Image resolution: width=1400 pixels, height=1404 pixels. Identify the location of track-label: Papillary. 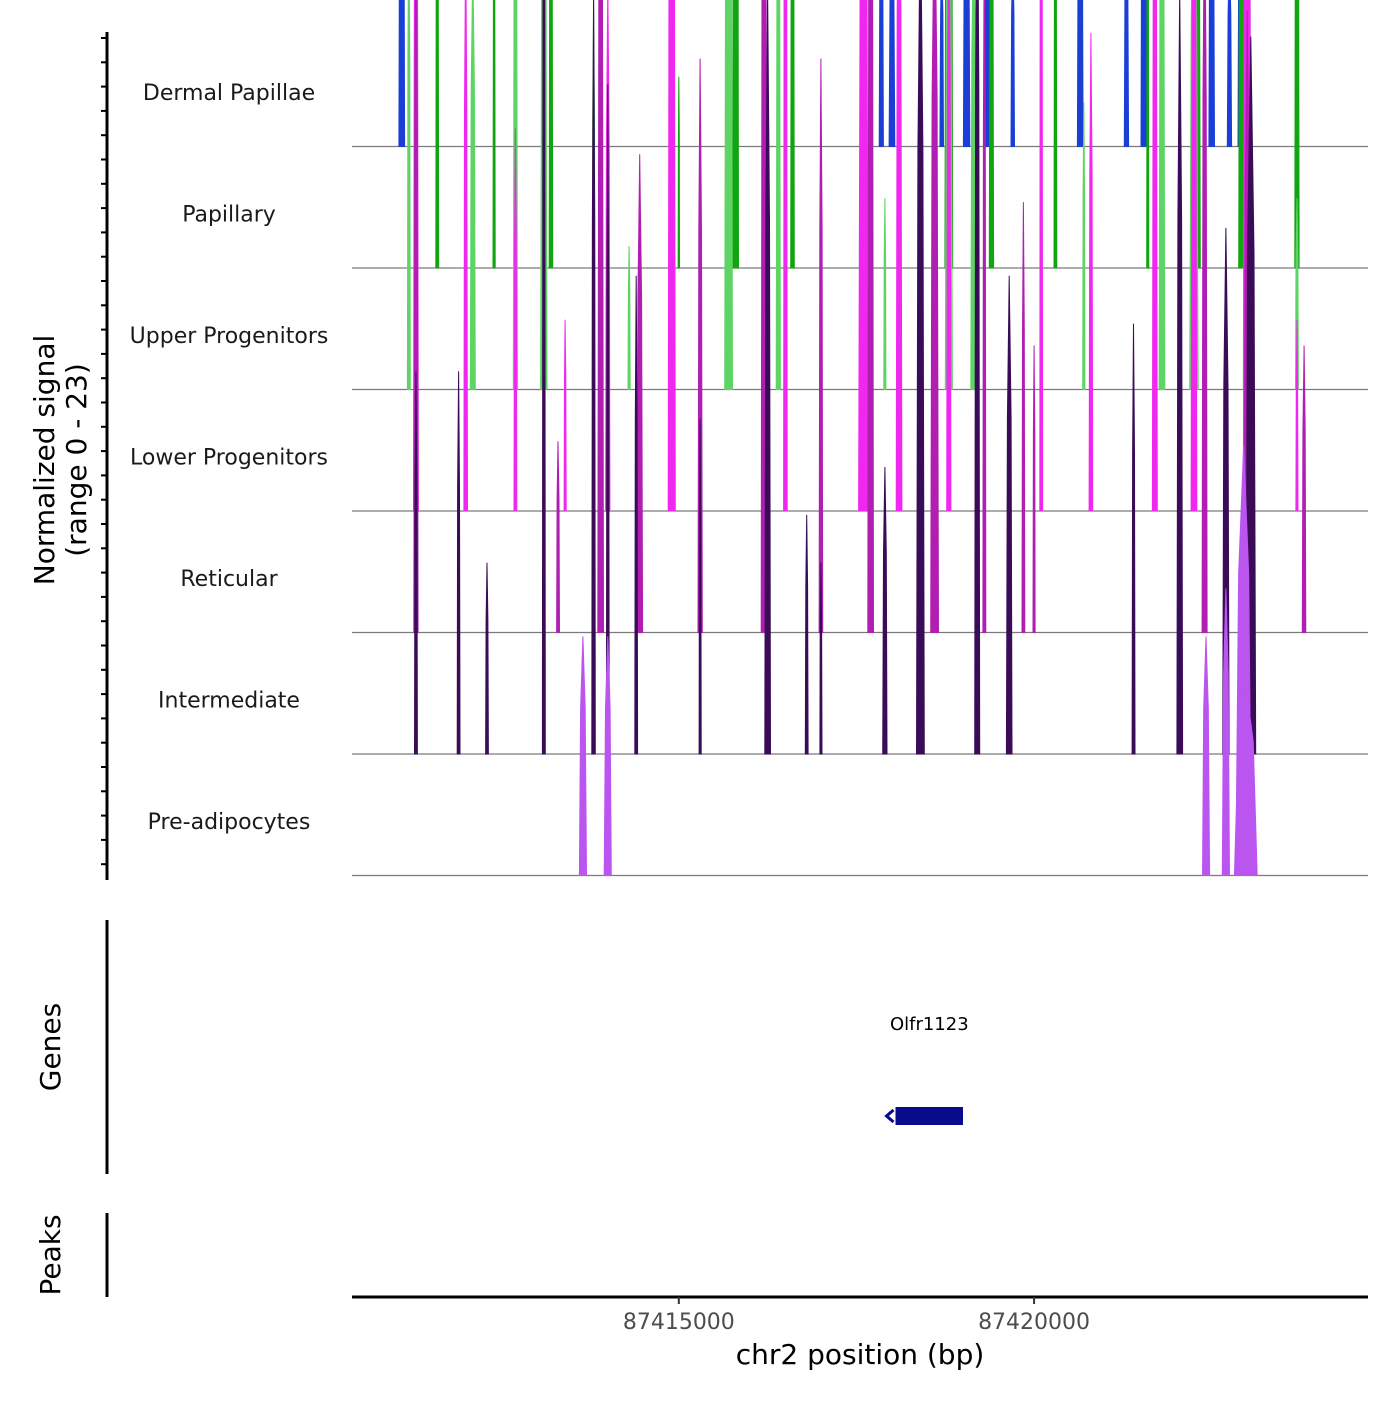
(229, 215).